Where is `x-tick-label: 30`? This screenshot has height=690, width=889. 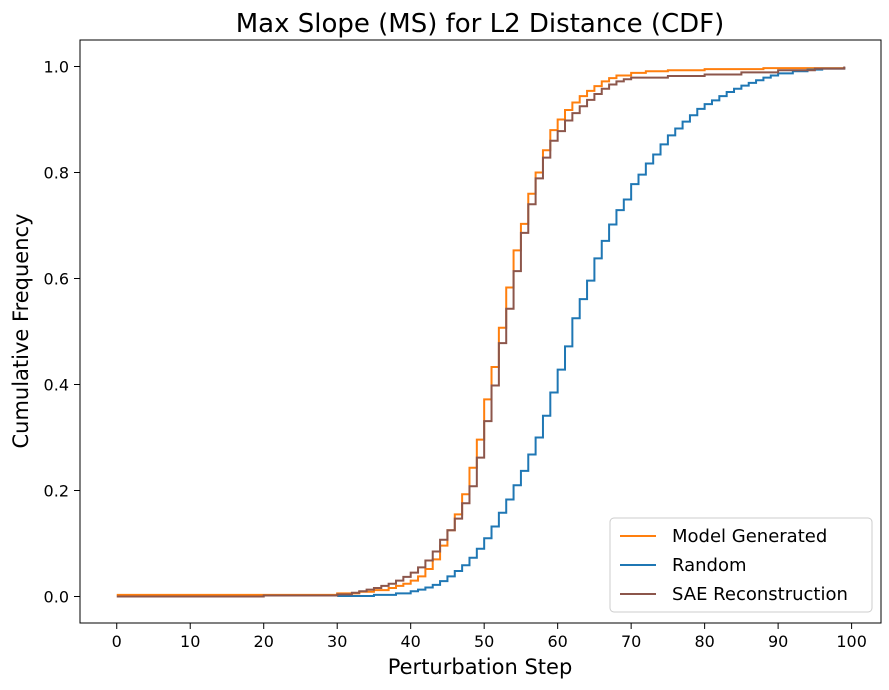
x-tick-label: 30 is located at coordinates (337, 641).